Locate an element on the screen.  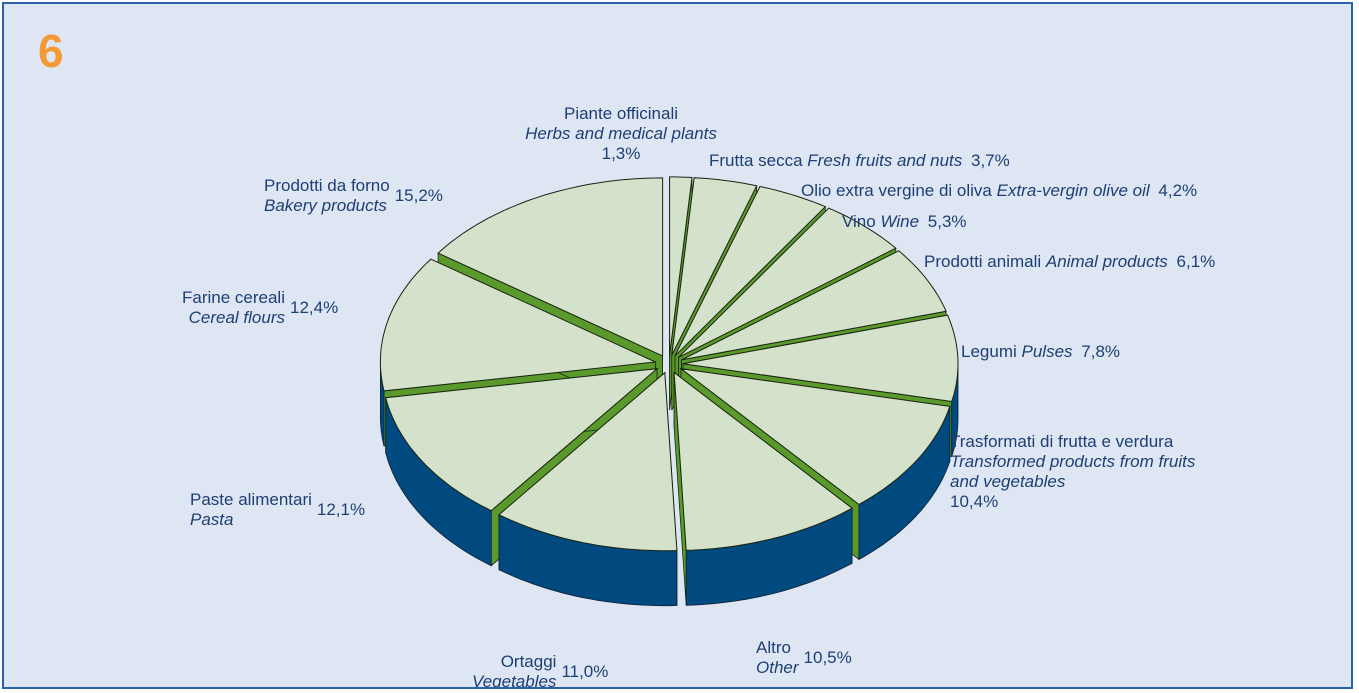
label-italian: Legumi is located at coordinates (989, 351).